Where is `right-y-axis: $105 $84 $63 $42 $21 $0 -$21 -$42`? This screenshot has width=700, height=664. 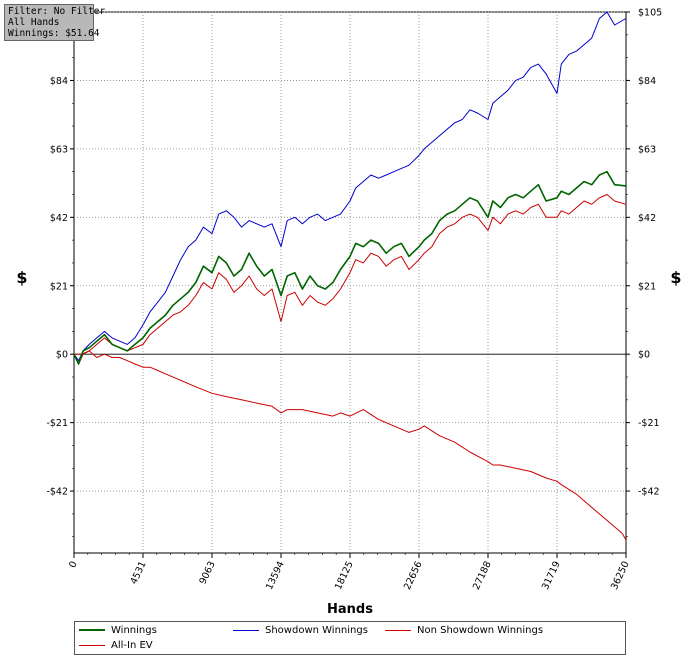
right-y-axis: $105 $84 $63 $42 $21 $0 -$21 -$42 is located at coordinates (644, 273).